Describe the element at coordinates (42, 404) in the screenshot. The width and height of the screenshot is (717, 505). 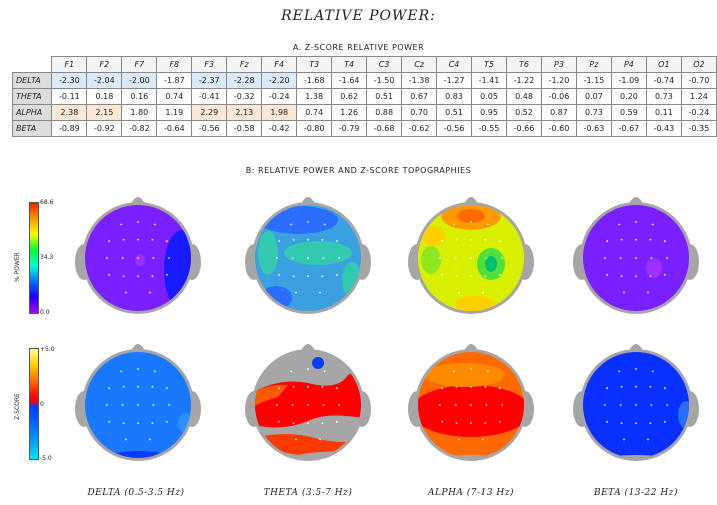
I see `zscore-colorbar-mid: 0` at that location.